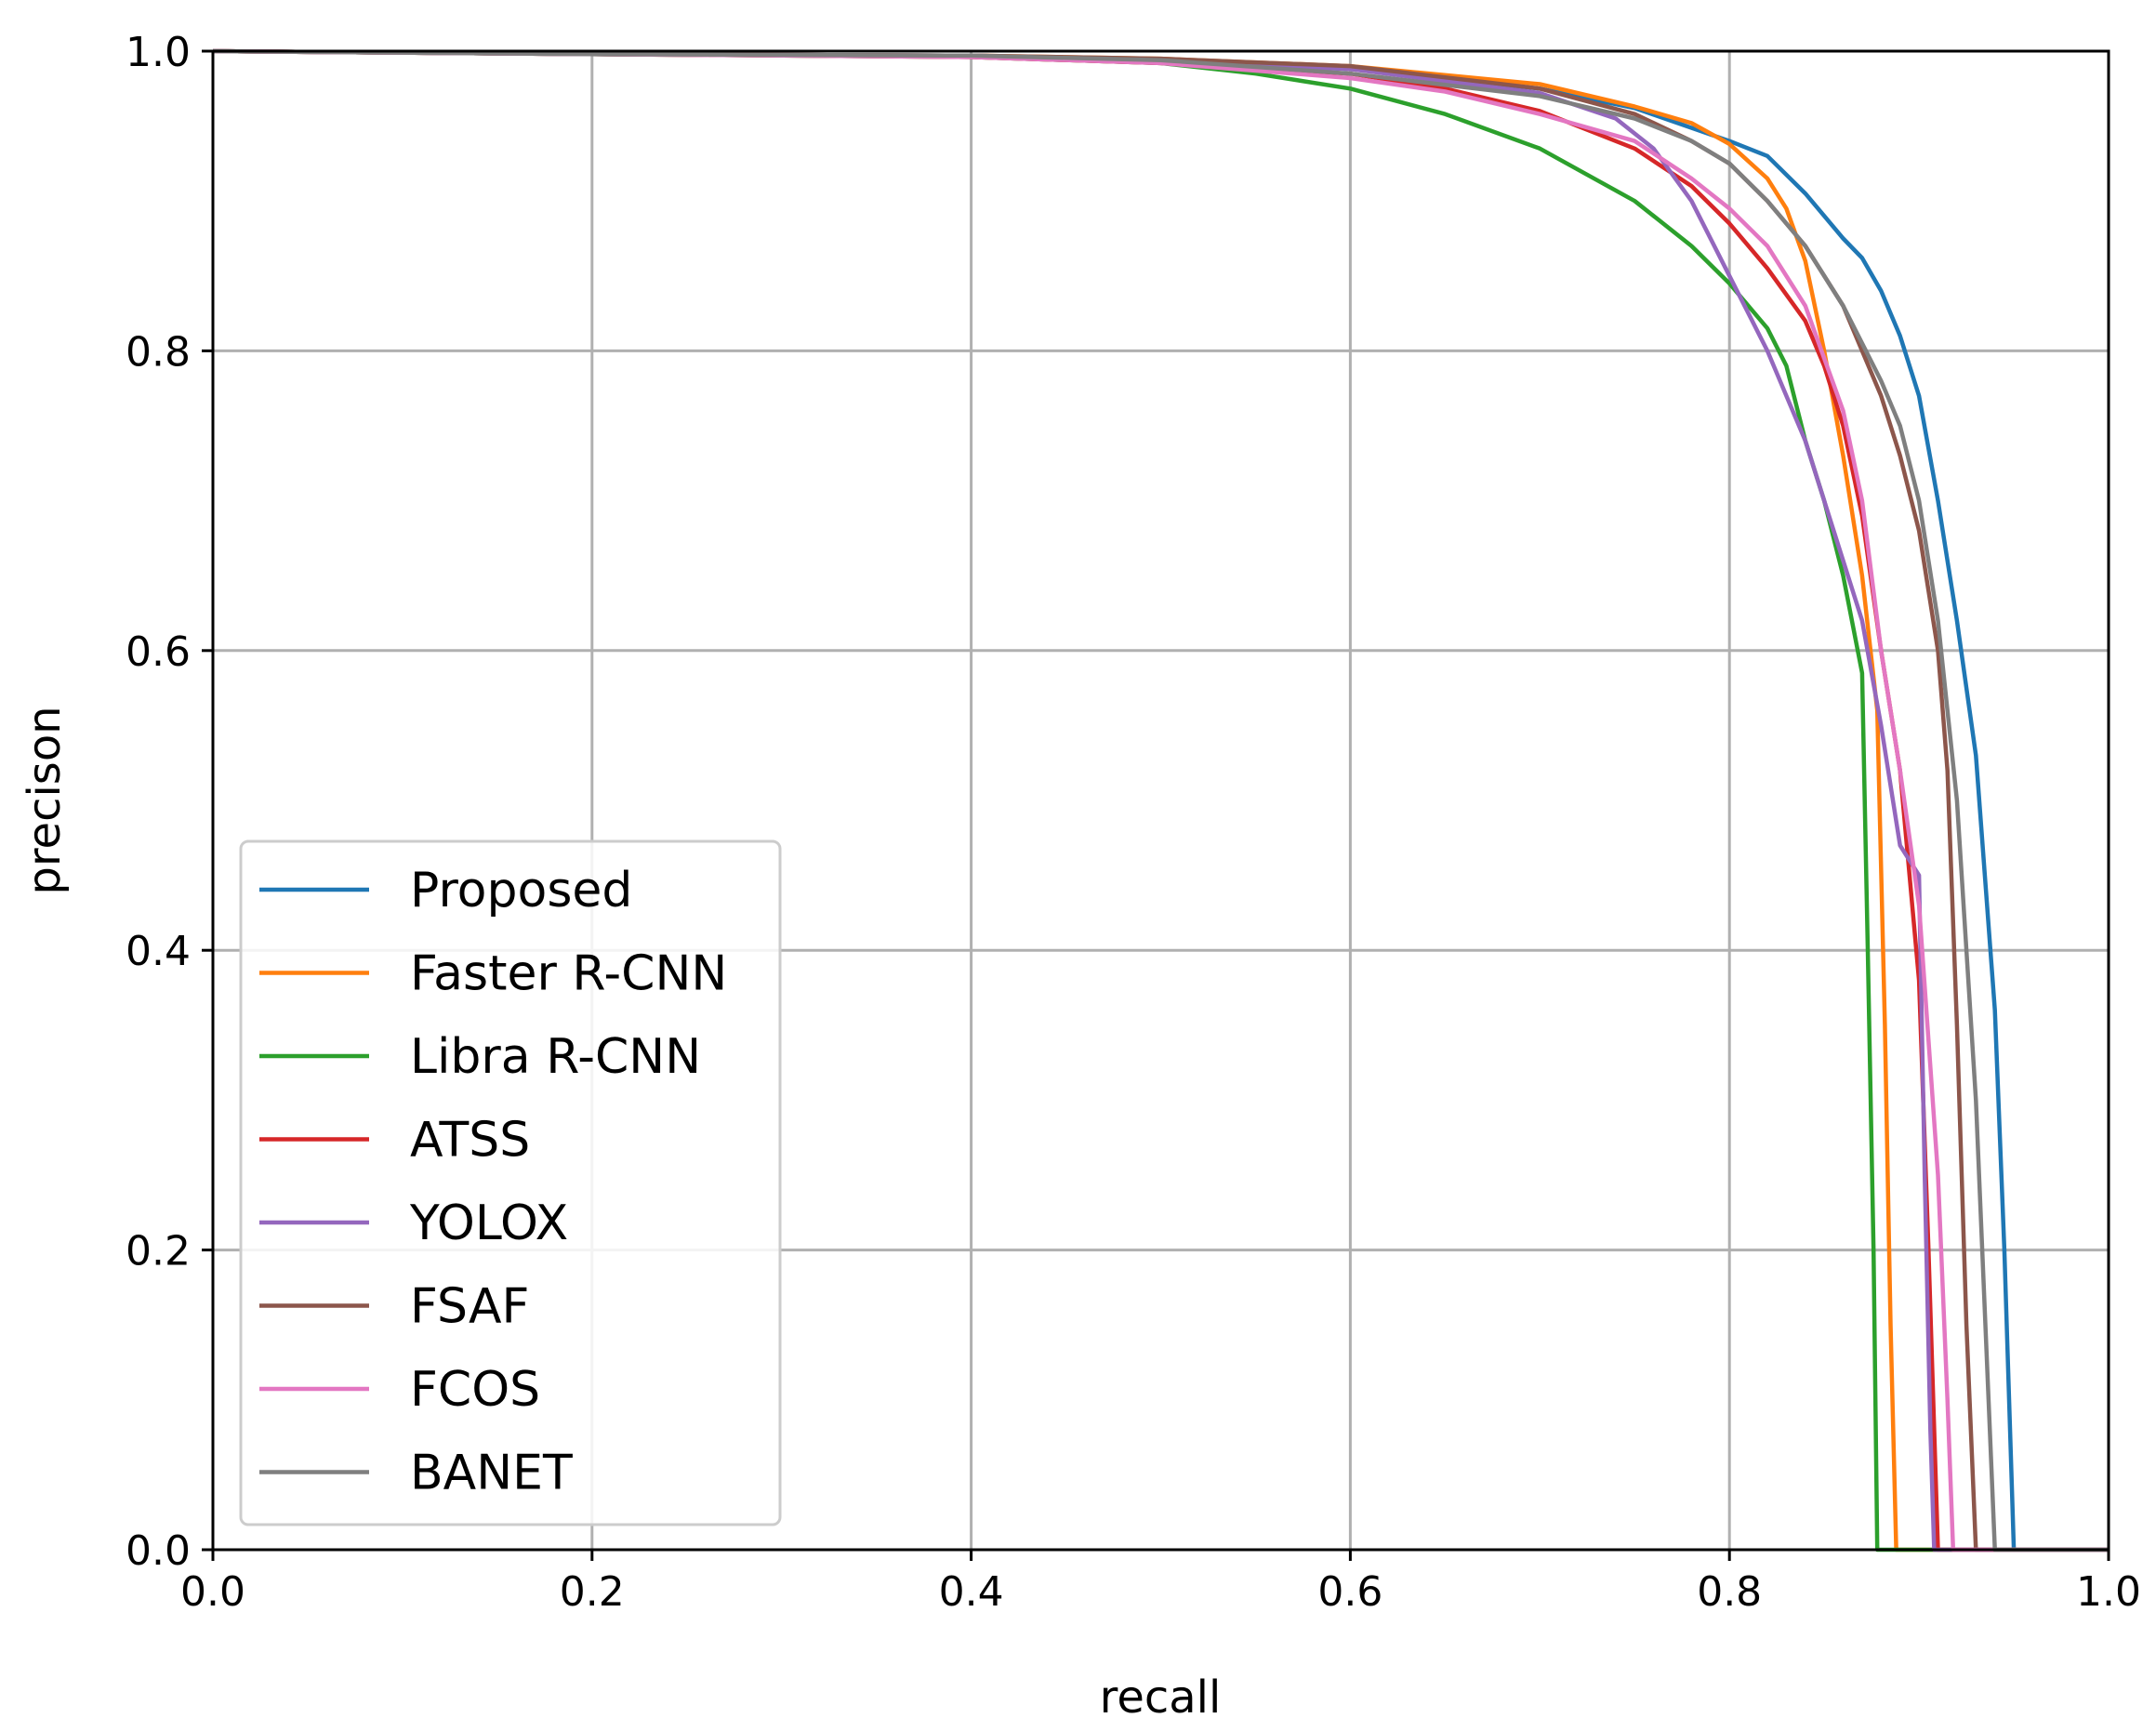  I want to click on y-tick-label: 0.8, so click(158, 352).